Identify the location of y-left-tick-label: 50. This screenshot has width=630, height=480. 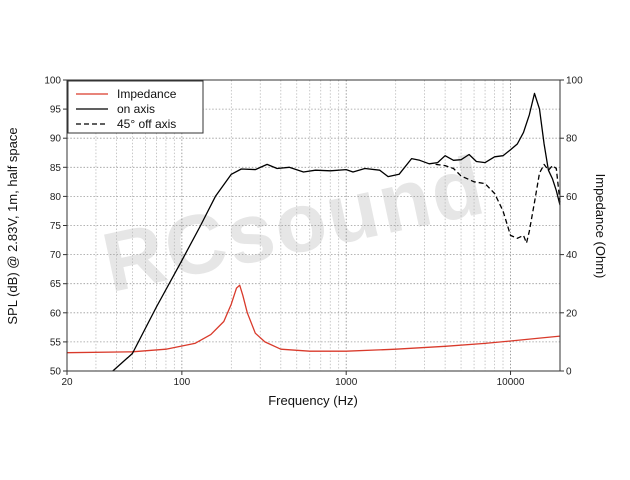
(56, 372).